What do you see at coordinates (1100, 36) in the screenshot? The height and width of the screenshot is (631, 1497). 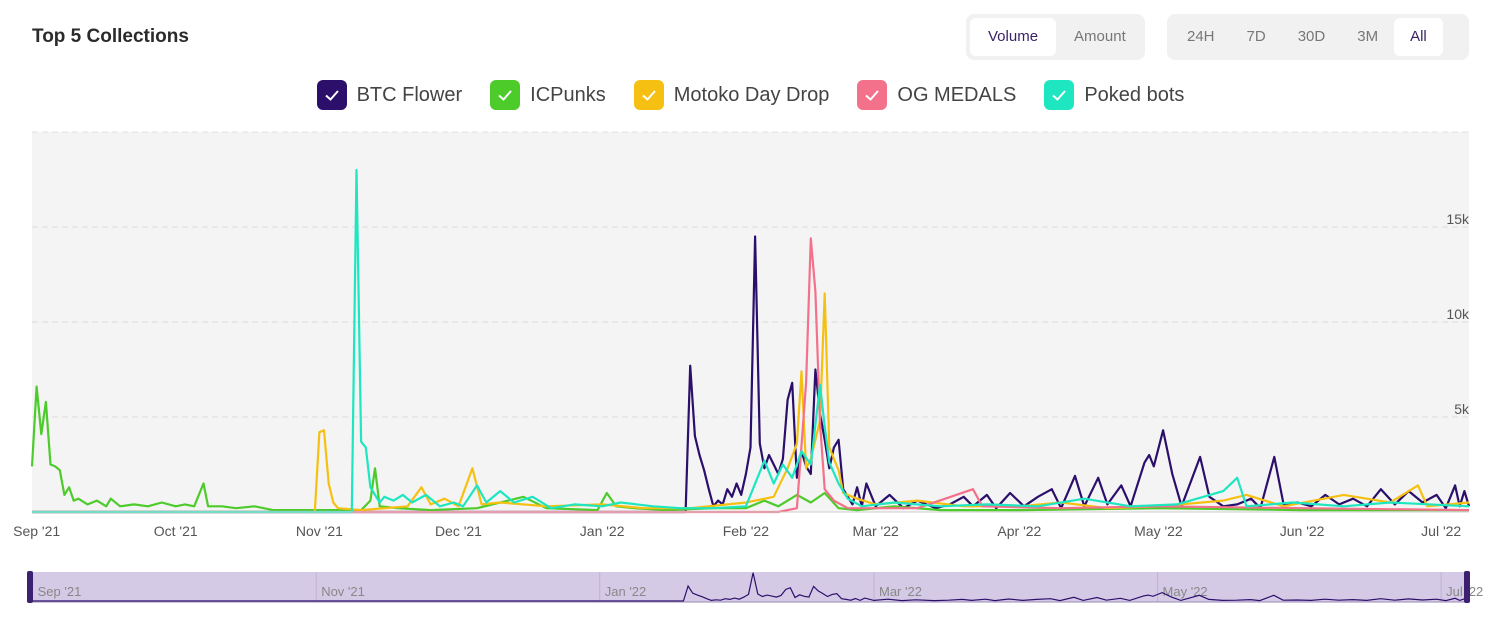 I see `amount-tab: Amount` at bounding box center [1100, 36].